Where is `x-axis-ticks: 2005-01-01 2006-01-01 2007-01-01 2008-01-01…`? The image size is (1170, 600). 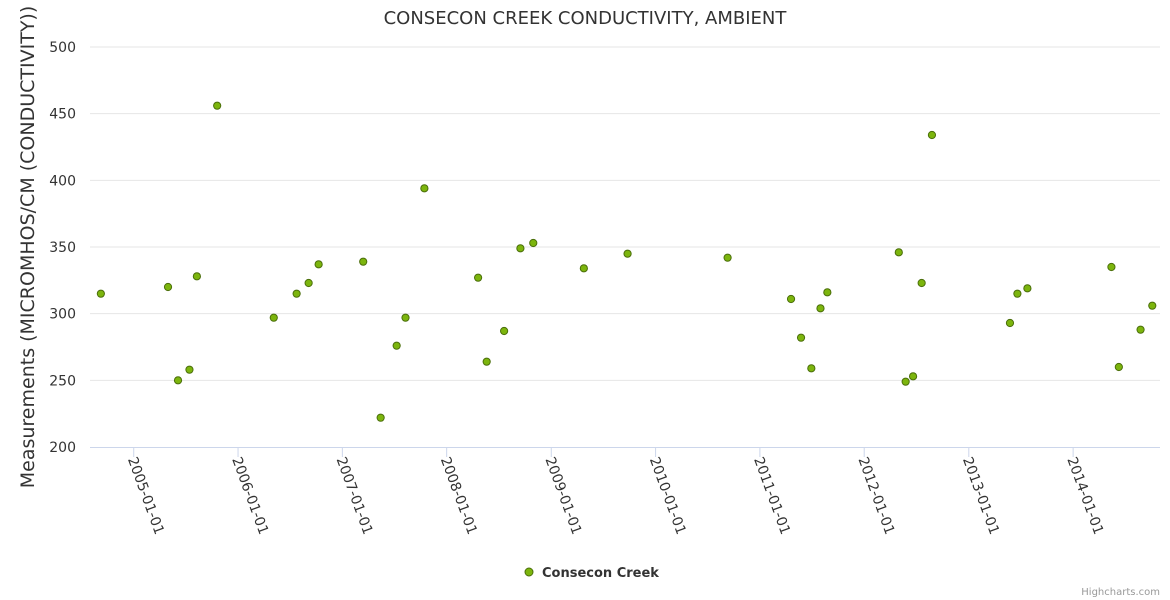 x-axis-ticks: 2005-01-01 2006-01-01 2007-01-01 2008-01-01… is located at coordinates (615, 492).